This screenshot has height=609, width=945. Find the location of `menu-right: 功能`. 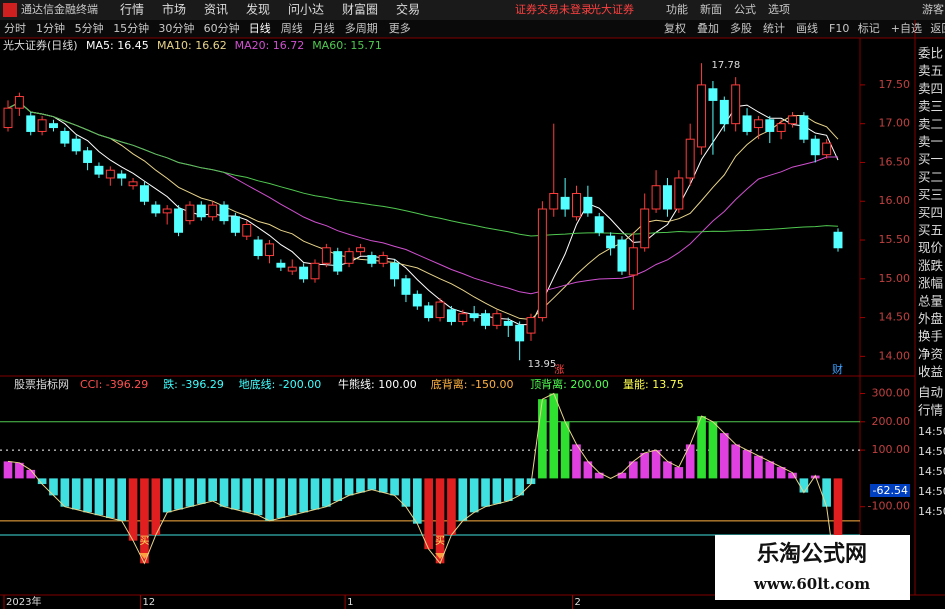

menu-right: 功能 is located at coordinates (677, 9).